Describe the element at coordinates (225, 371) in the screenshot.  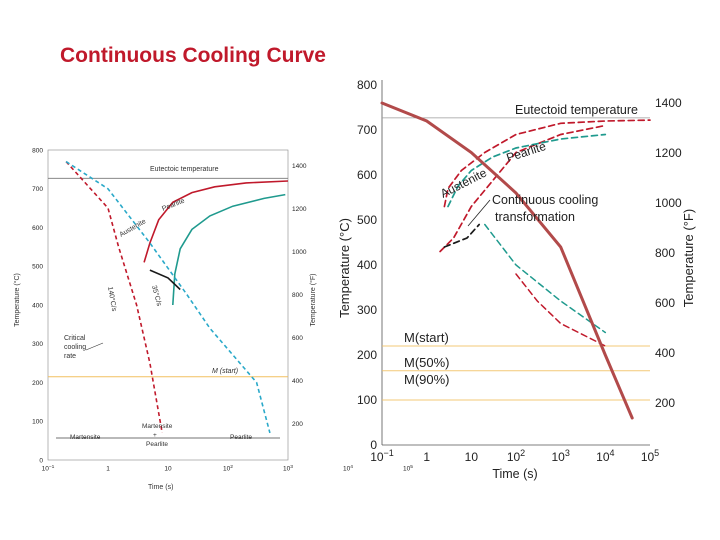
I see `left-m-start-label: M (start)` at that location.